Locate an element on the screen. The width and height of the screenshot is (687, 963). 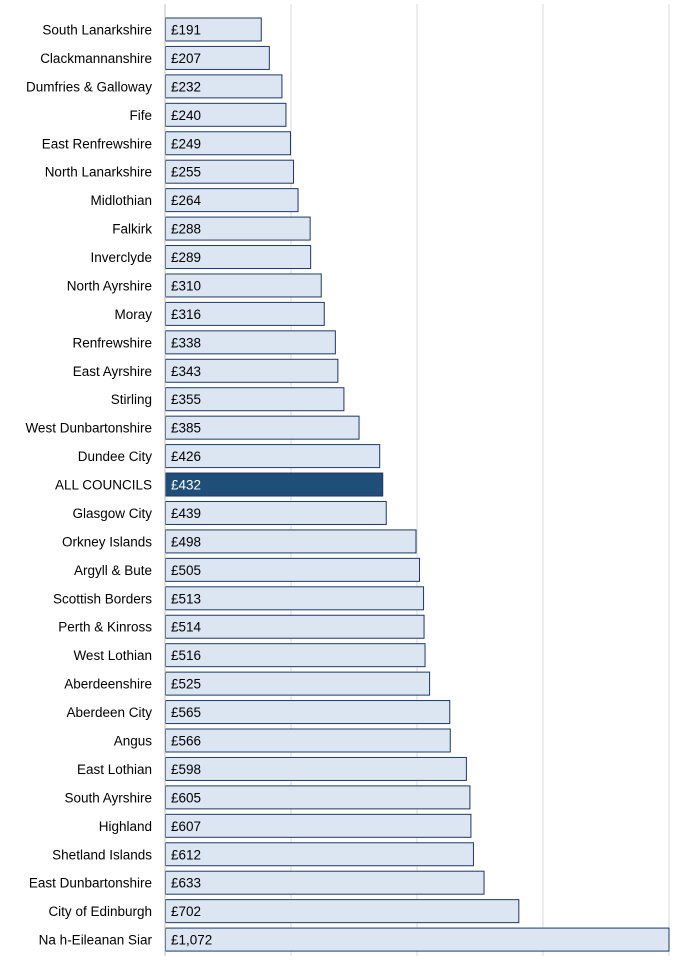
value-label: £432 is located at coordinates (186, 485).